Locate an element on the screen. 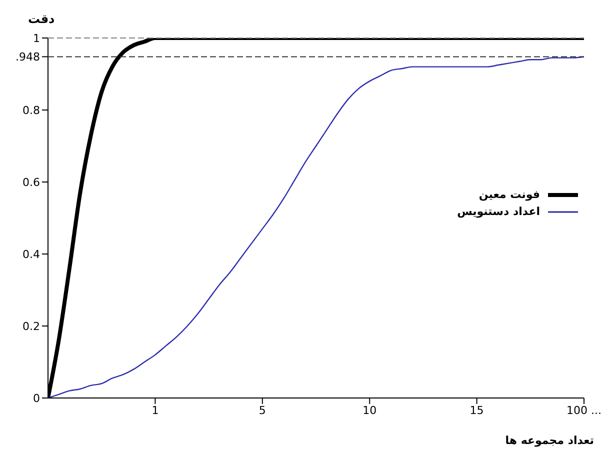 The width and height of the screenshot is (608, 455). x-tick-label: 15 is located at coordinates (477, 410).